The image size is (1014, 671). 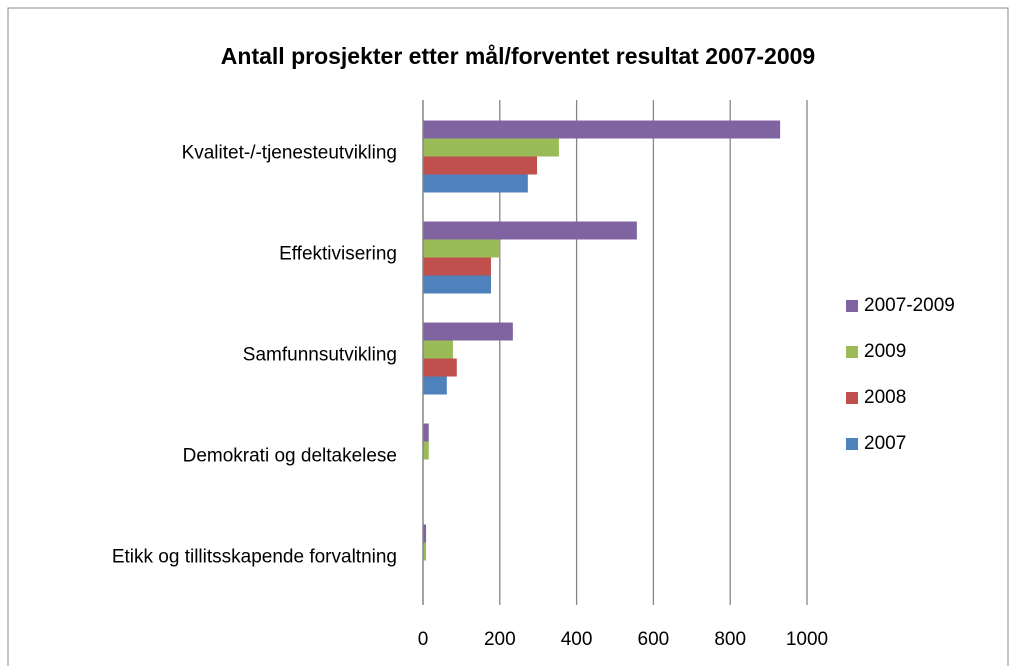 I want to click on y-tick-label: Demokrati og deltakelese, so click(x=290, y=456).